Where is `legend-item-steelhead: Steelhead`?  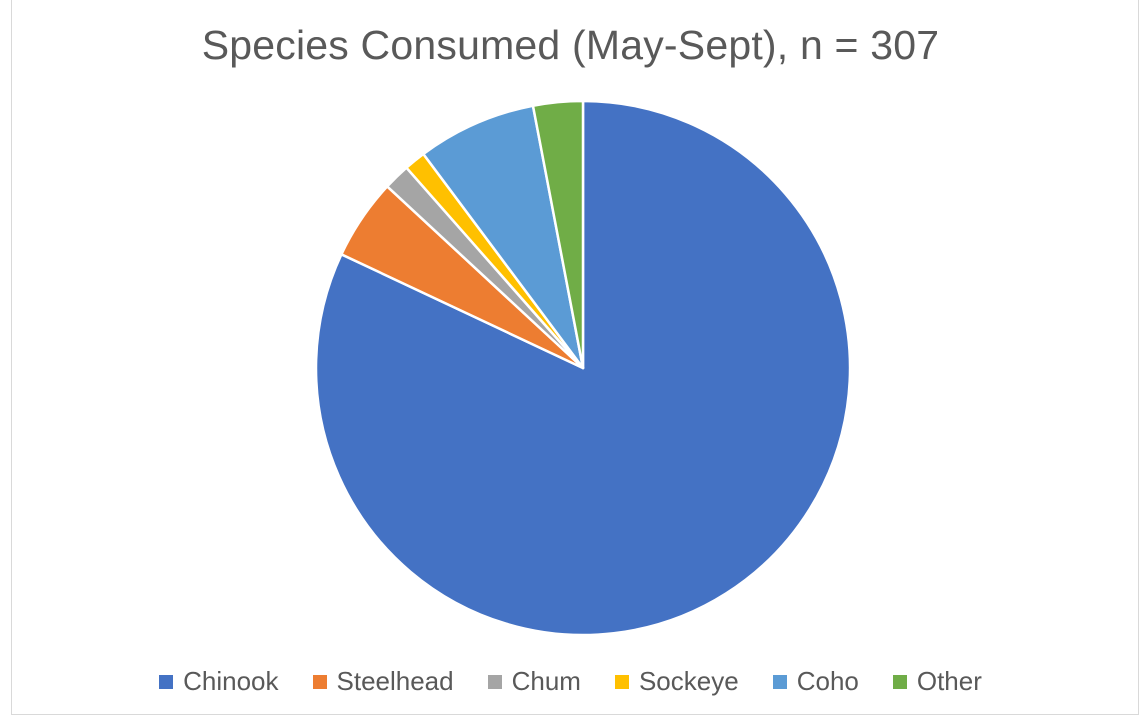 legend-item-steelhead: Steelhead is located at coordinates (383, 681).